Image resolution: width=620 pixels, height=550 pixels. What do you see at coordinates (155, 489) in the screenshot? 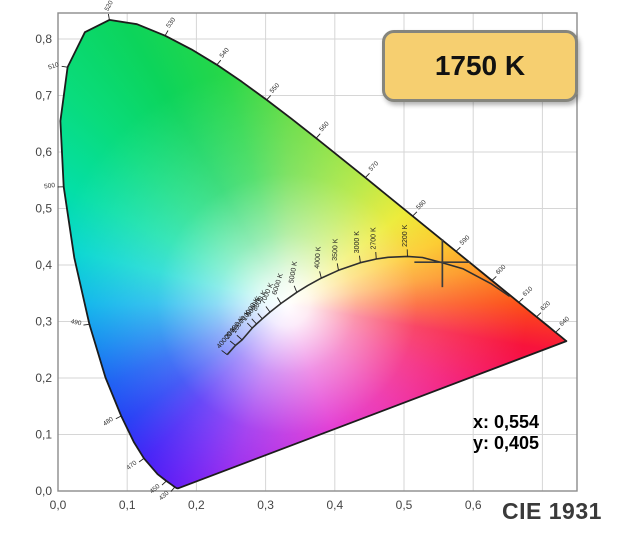
I see `wavelength-label: 450` at bounding box center [155, 489].